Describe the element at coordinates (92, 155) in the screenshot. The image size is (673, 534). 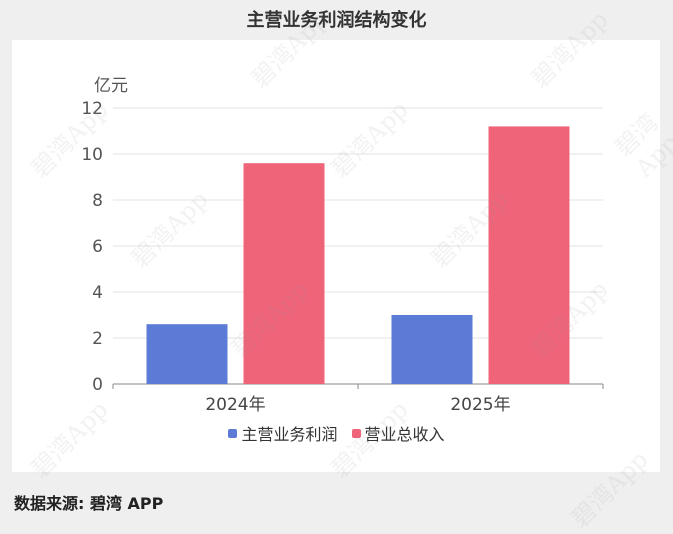
I see `y-tick-label: 10` at that location.